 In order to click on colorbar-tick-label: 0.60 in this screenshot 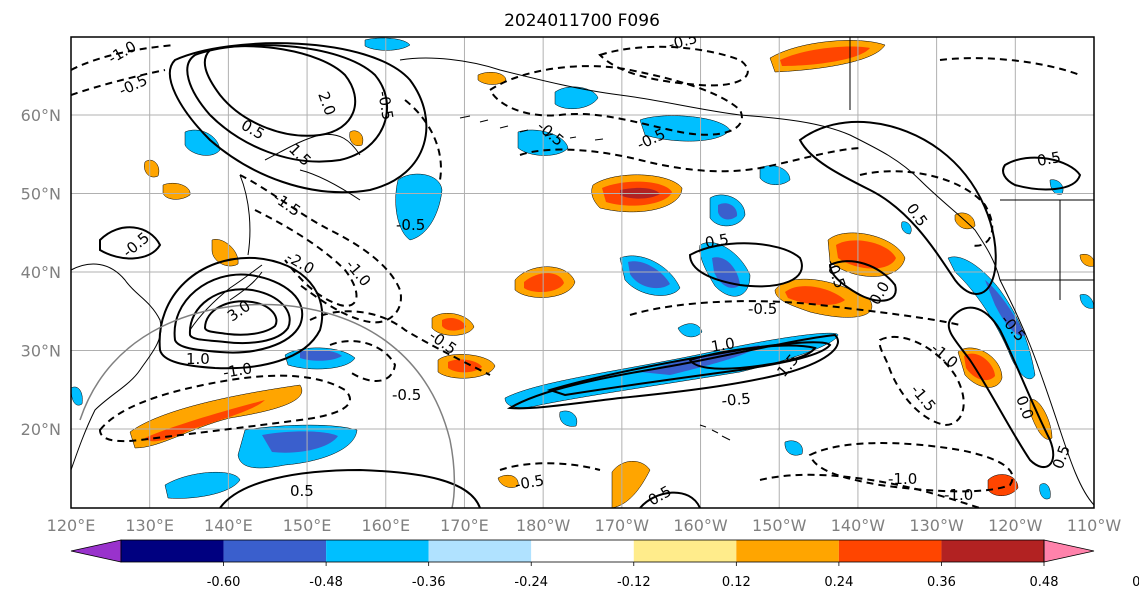, I will do `click(1135, 582)`.